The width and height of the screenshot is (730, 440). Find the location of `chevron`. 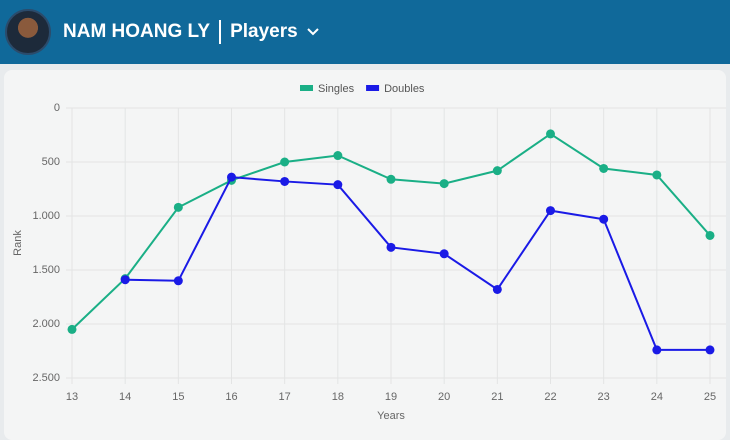

chevron is located at coordinates (313, 32).